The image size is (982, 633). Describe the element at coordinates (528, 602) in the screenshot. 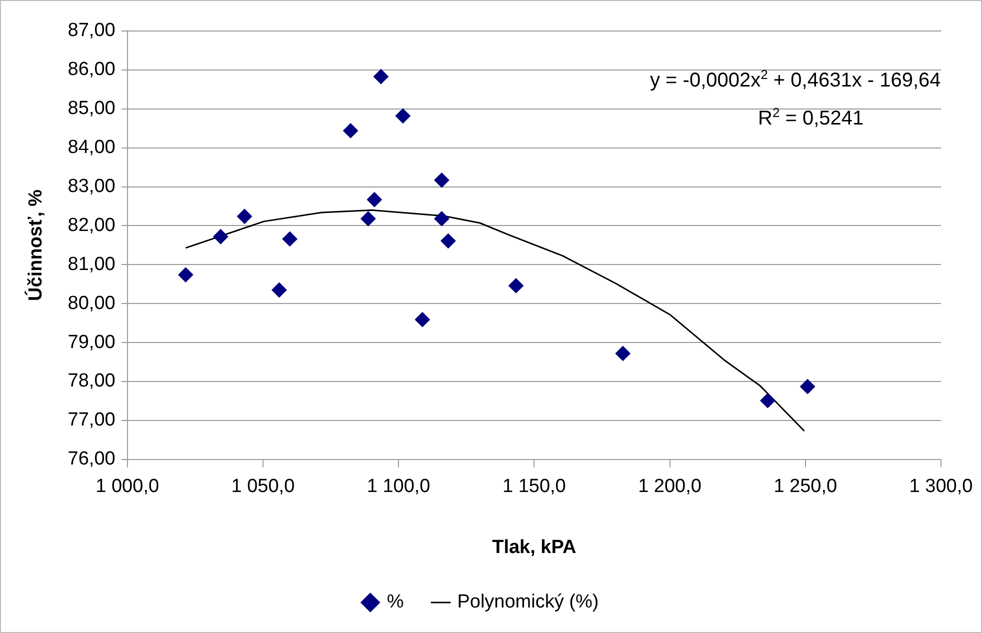

I see `legend-label: Polynomický (%)` at that location.